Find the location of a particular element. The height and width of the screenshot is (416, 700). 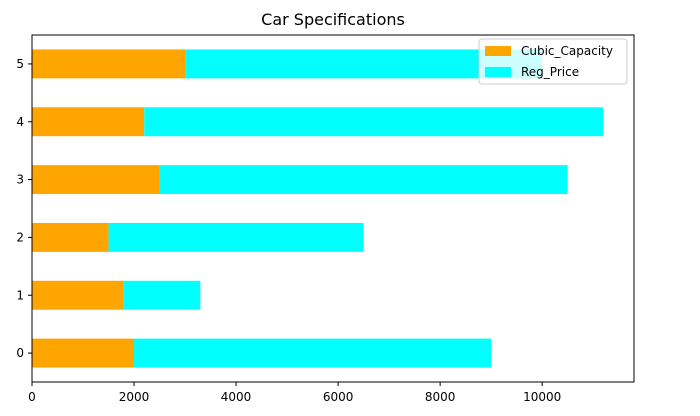

y-tick-label: 4 is located at coordinates (20, 122).